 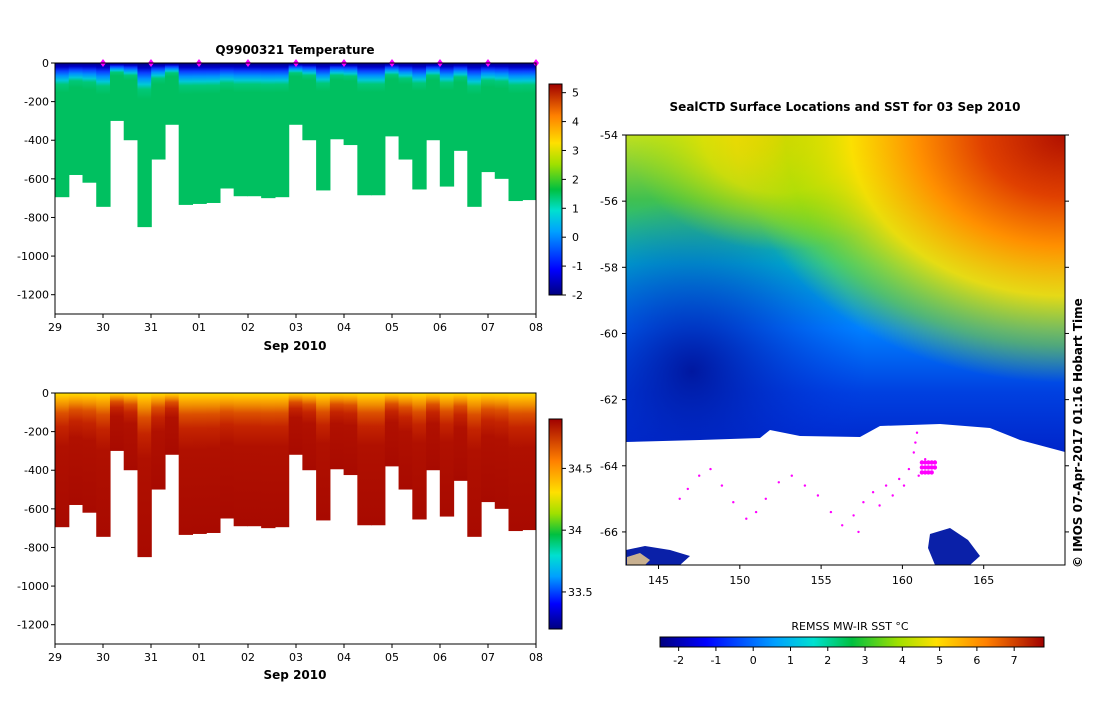 I want to click on lat-tick-label: -62, so click(x=609, y=400).